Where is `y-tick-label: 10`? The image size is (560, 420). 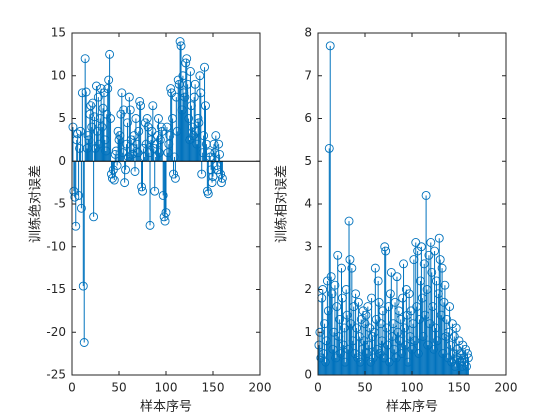 y-tick-label: 10 is located at coordinates (58, 75).